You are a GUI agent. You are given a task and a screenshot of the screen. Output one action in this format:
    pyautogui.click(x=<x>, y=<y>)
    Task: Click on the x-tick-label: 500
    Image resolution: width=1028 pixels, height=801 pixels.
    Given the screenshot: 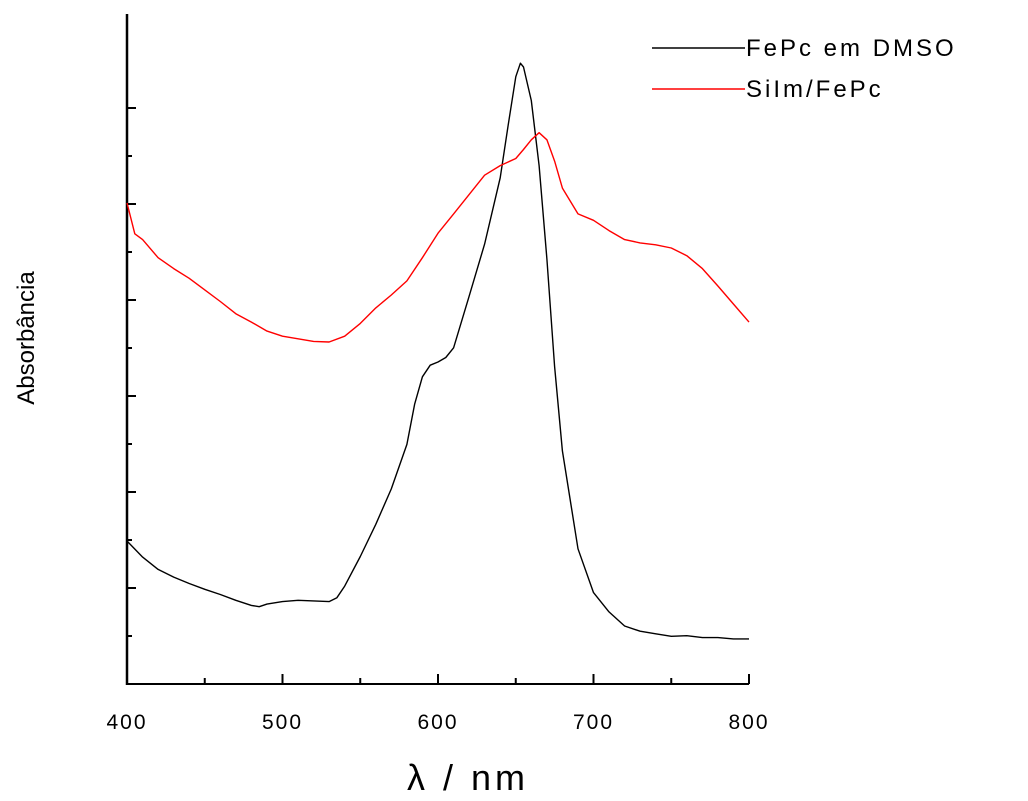 What is the action you would take?
    pyautogui.click(x=282, y=722)
    